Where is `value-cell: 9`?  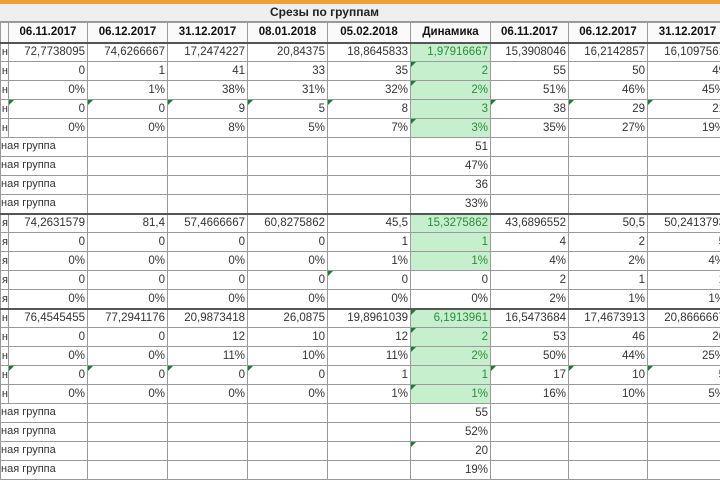
value-cell: 9 is located at coordinates (207, 109).